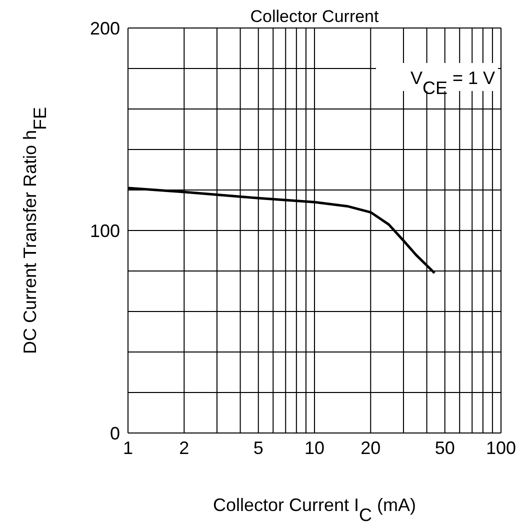 The height and width of the screenshot is (531, 529). What do you see at coordinates (184, 448) in the screenshot?
I see `x-tick-label: 2` at bounding box center [184, 448].